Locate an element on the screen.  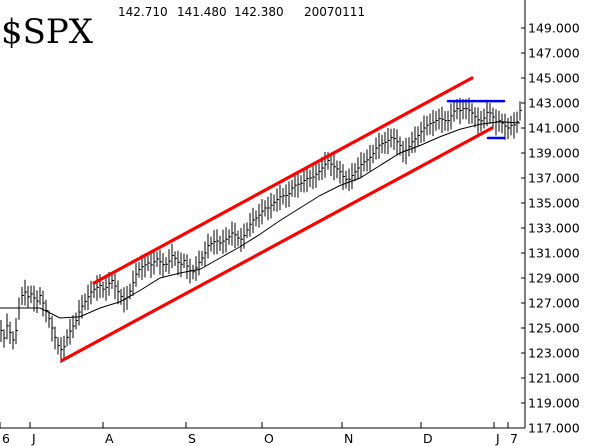
y-tick-label: 127.000 is located at coordinates (554, 303).